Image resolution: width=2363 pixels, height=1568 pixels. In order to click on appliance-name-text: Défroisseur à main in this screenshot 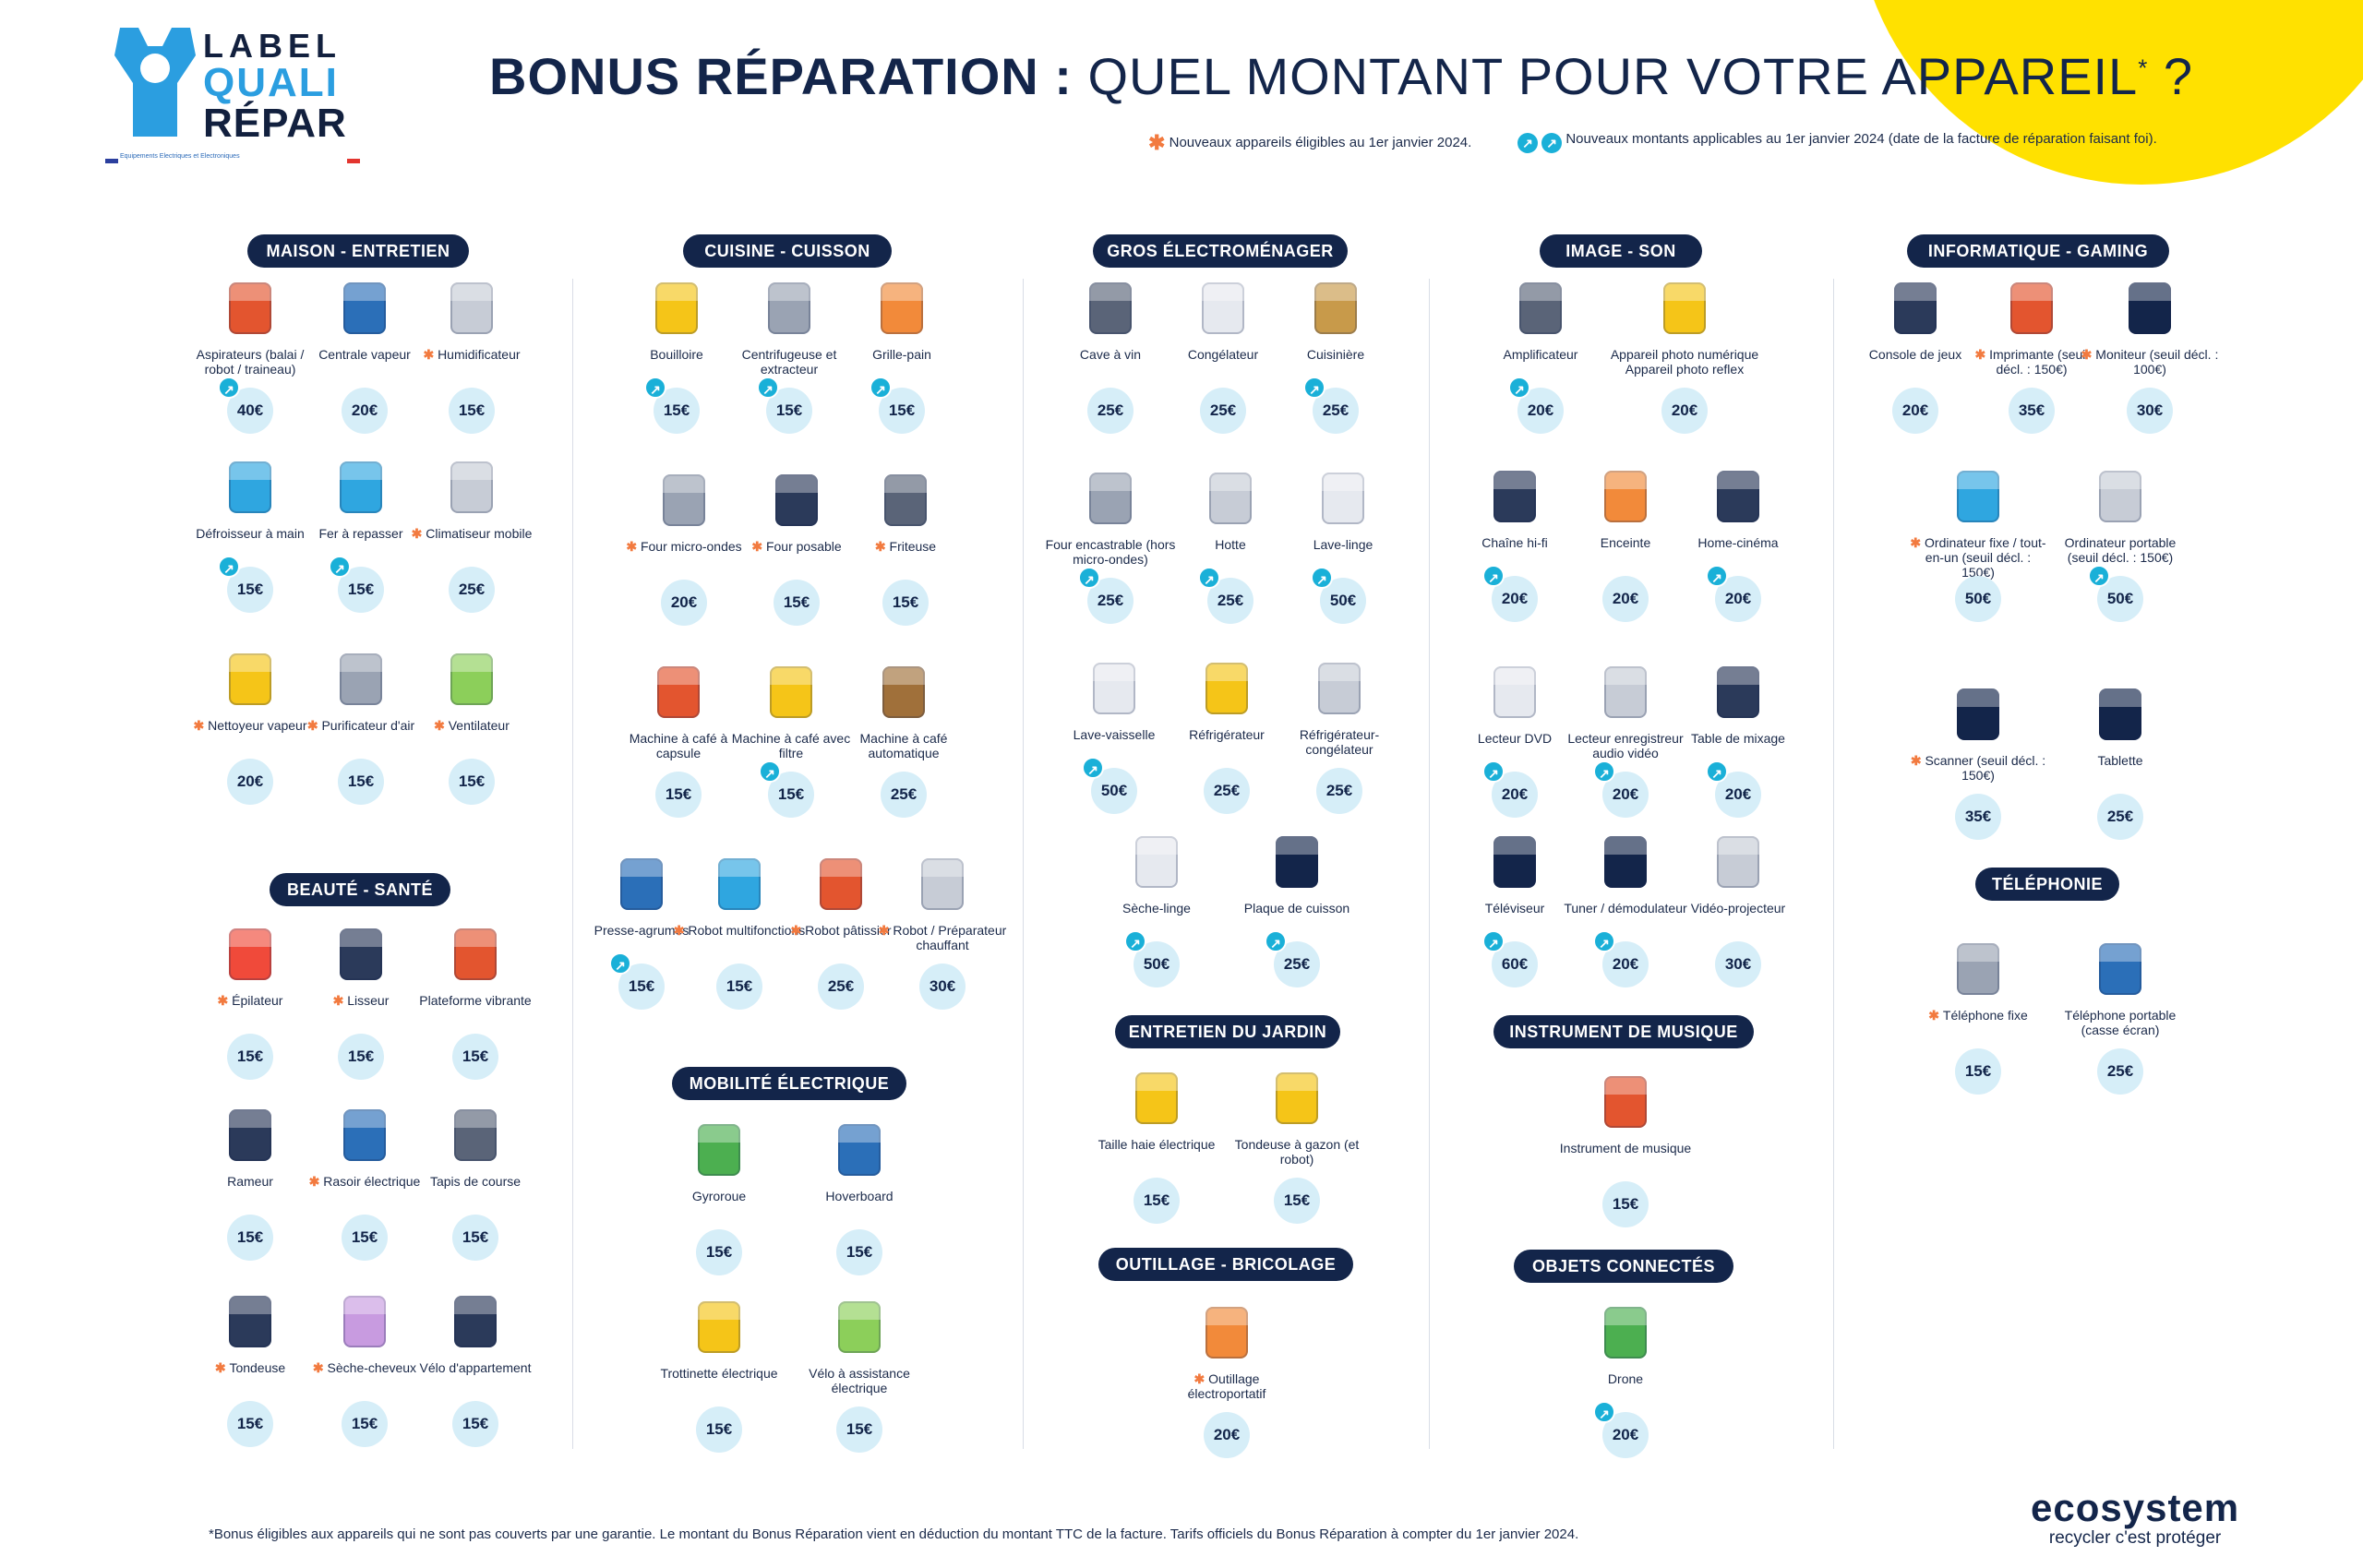, I will do `click(250, 533)`.